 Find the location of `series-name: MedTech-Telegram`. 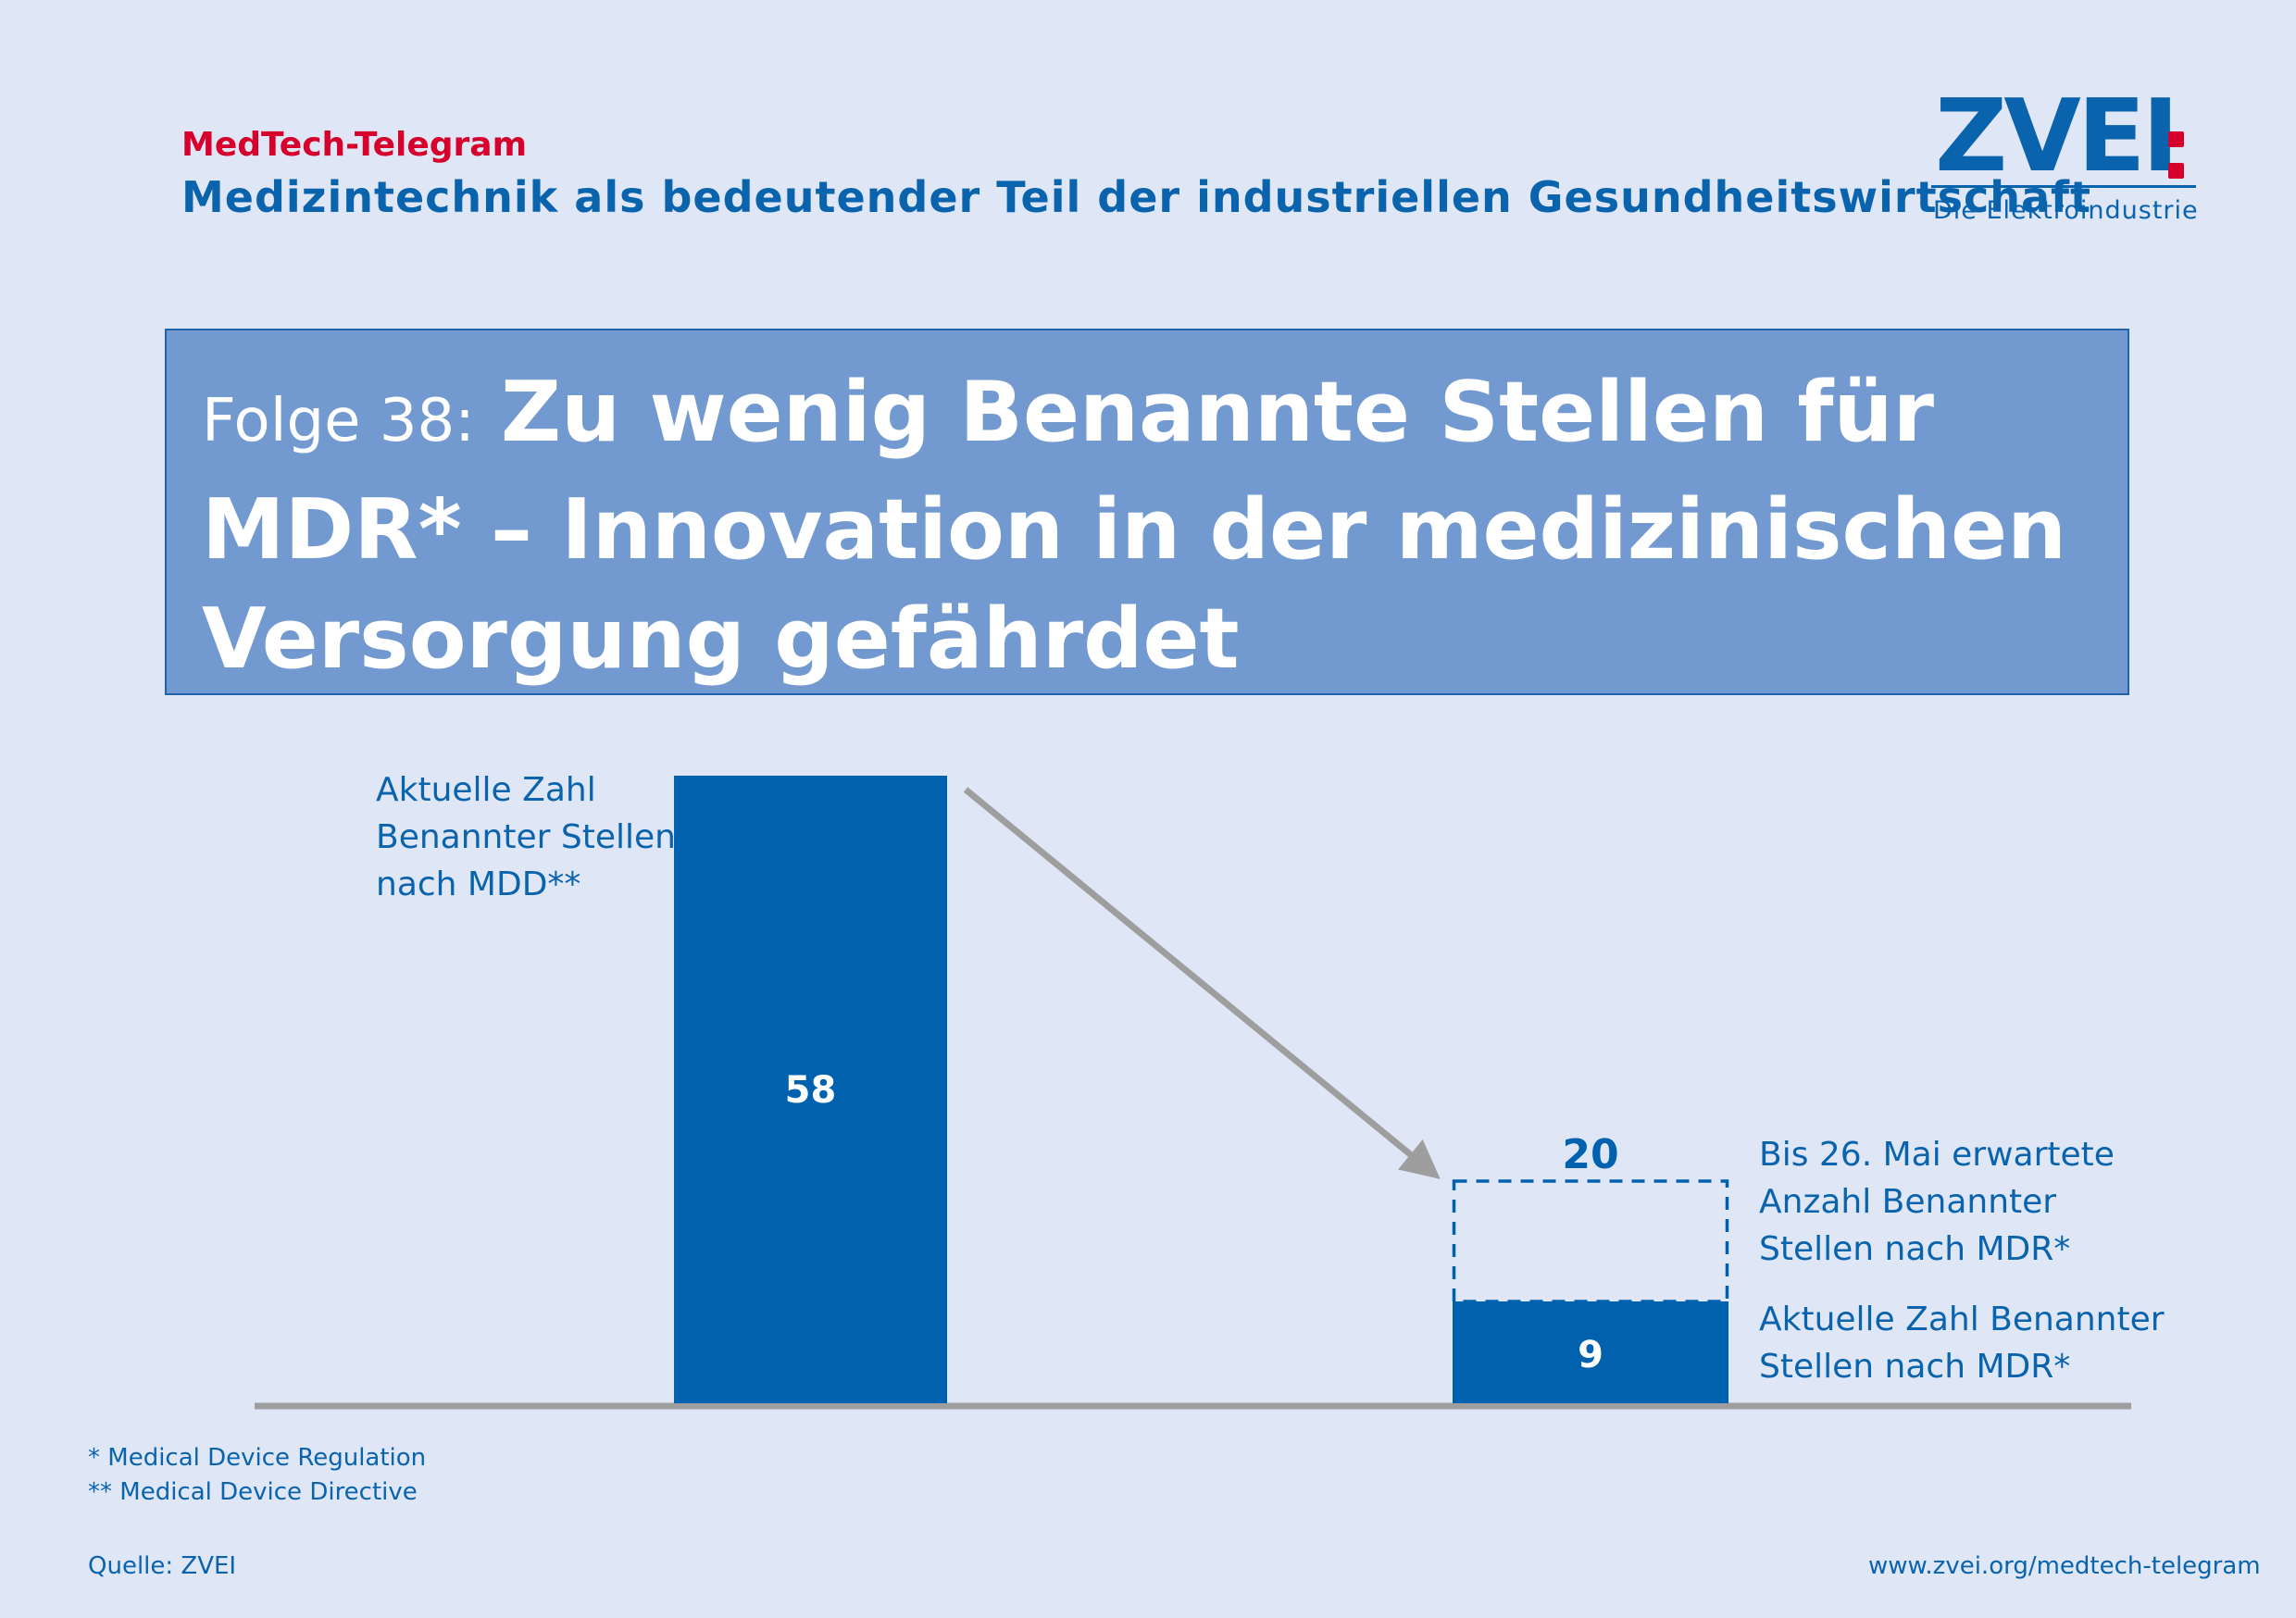

series-name: MedTech-Telegram is located at coordinates (354, 145).